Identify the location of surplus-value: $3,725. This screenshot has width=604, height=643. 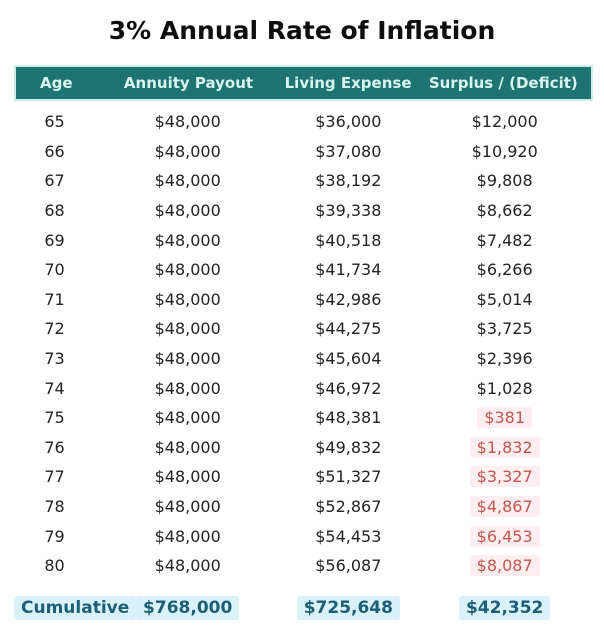
(504, 329).